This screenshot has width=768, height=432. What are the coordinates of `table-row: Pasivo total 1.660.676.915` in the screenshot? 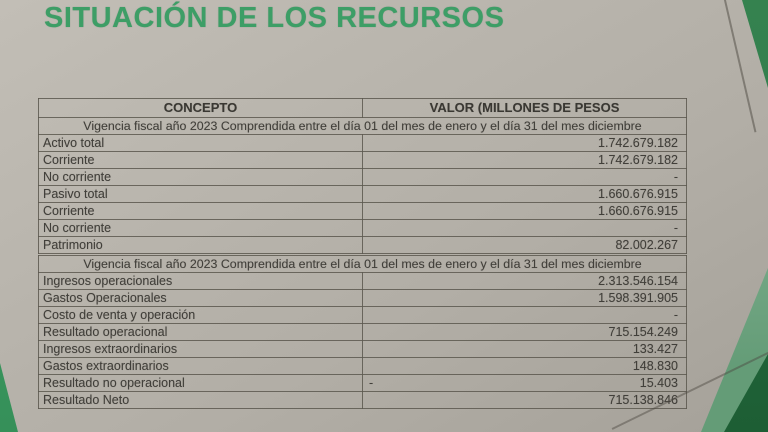 It's located at (362, 194).